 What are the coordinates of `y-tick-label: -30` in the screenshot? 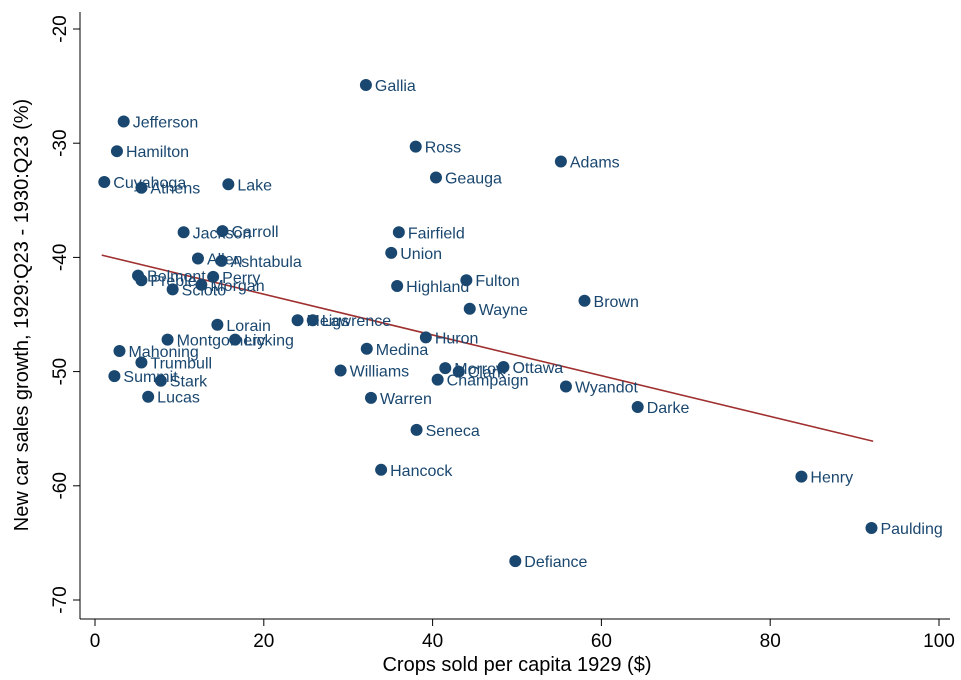 It's located at (60, 142).